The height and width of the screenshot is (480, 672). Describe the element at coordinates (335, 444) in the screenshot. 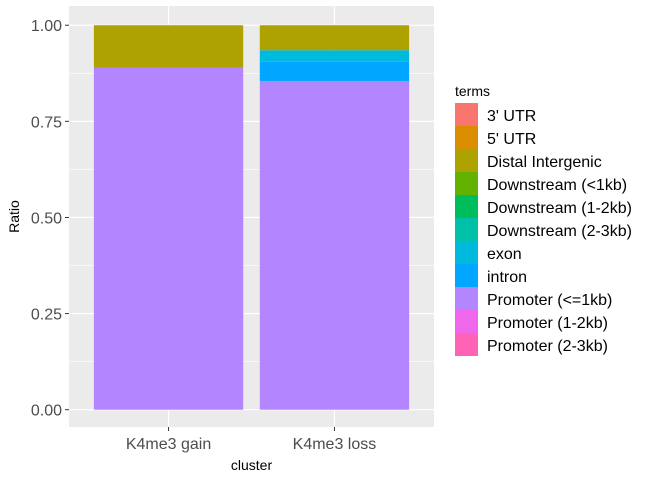

I see `x-tick-label: K4me3 loss` at that location.